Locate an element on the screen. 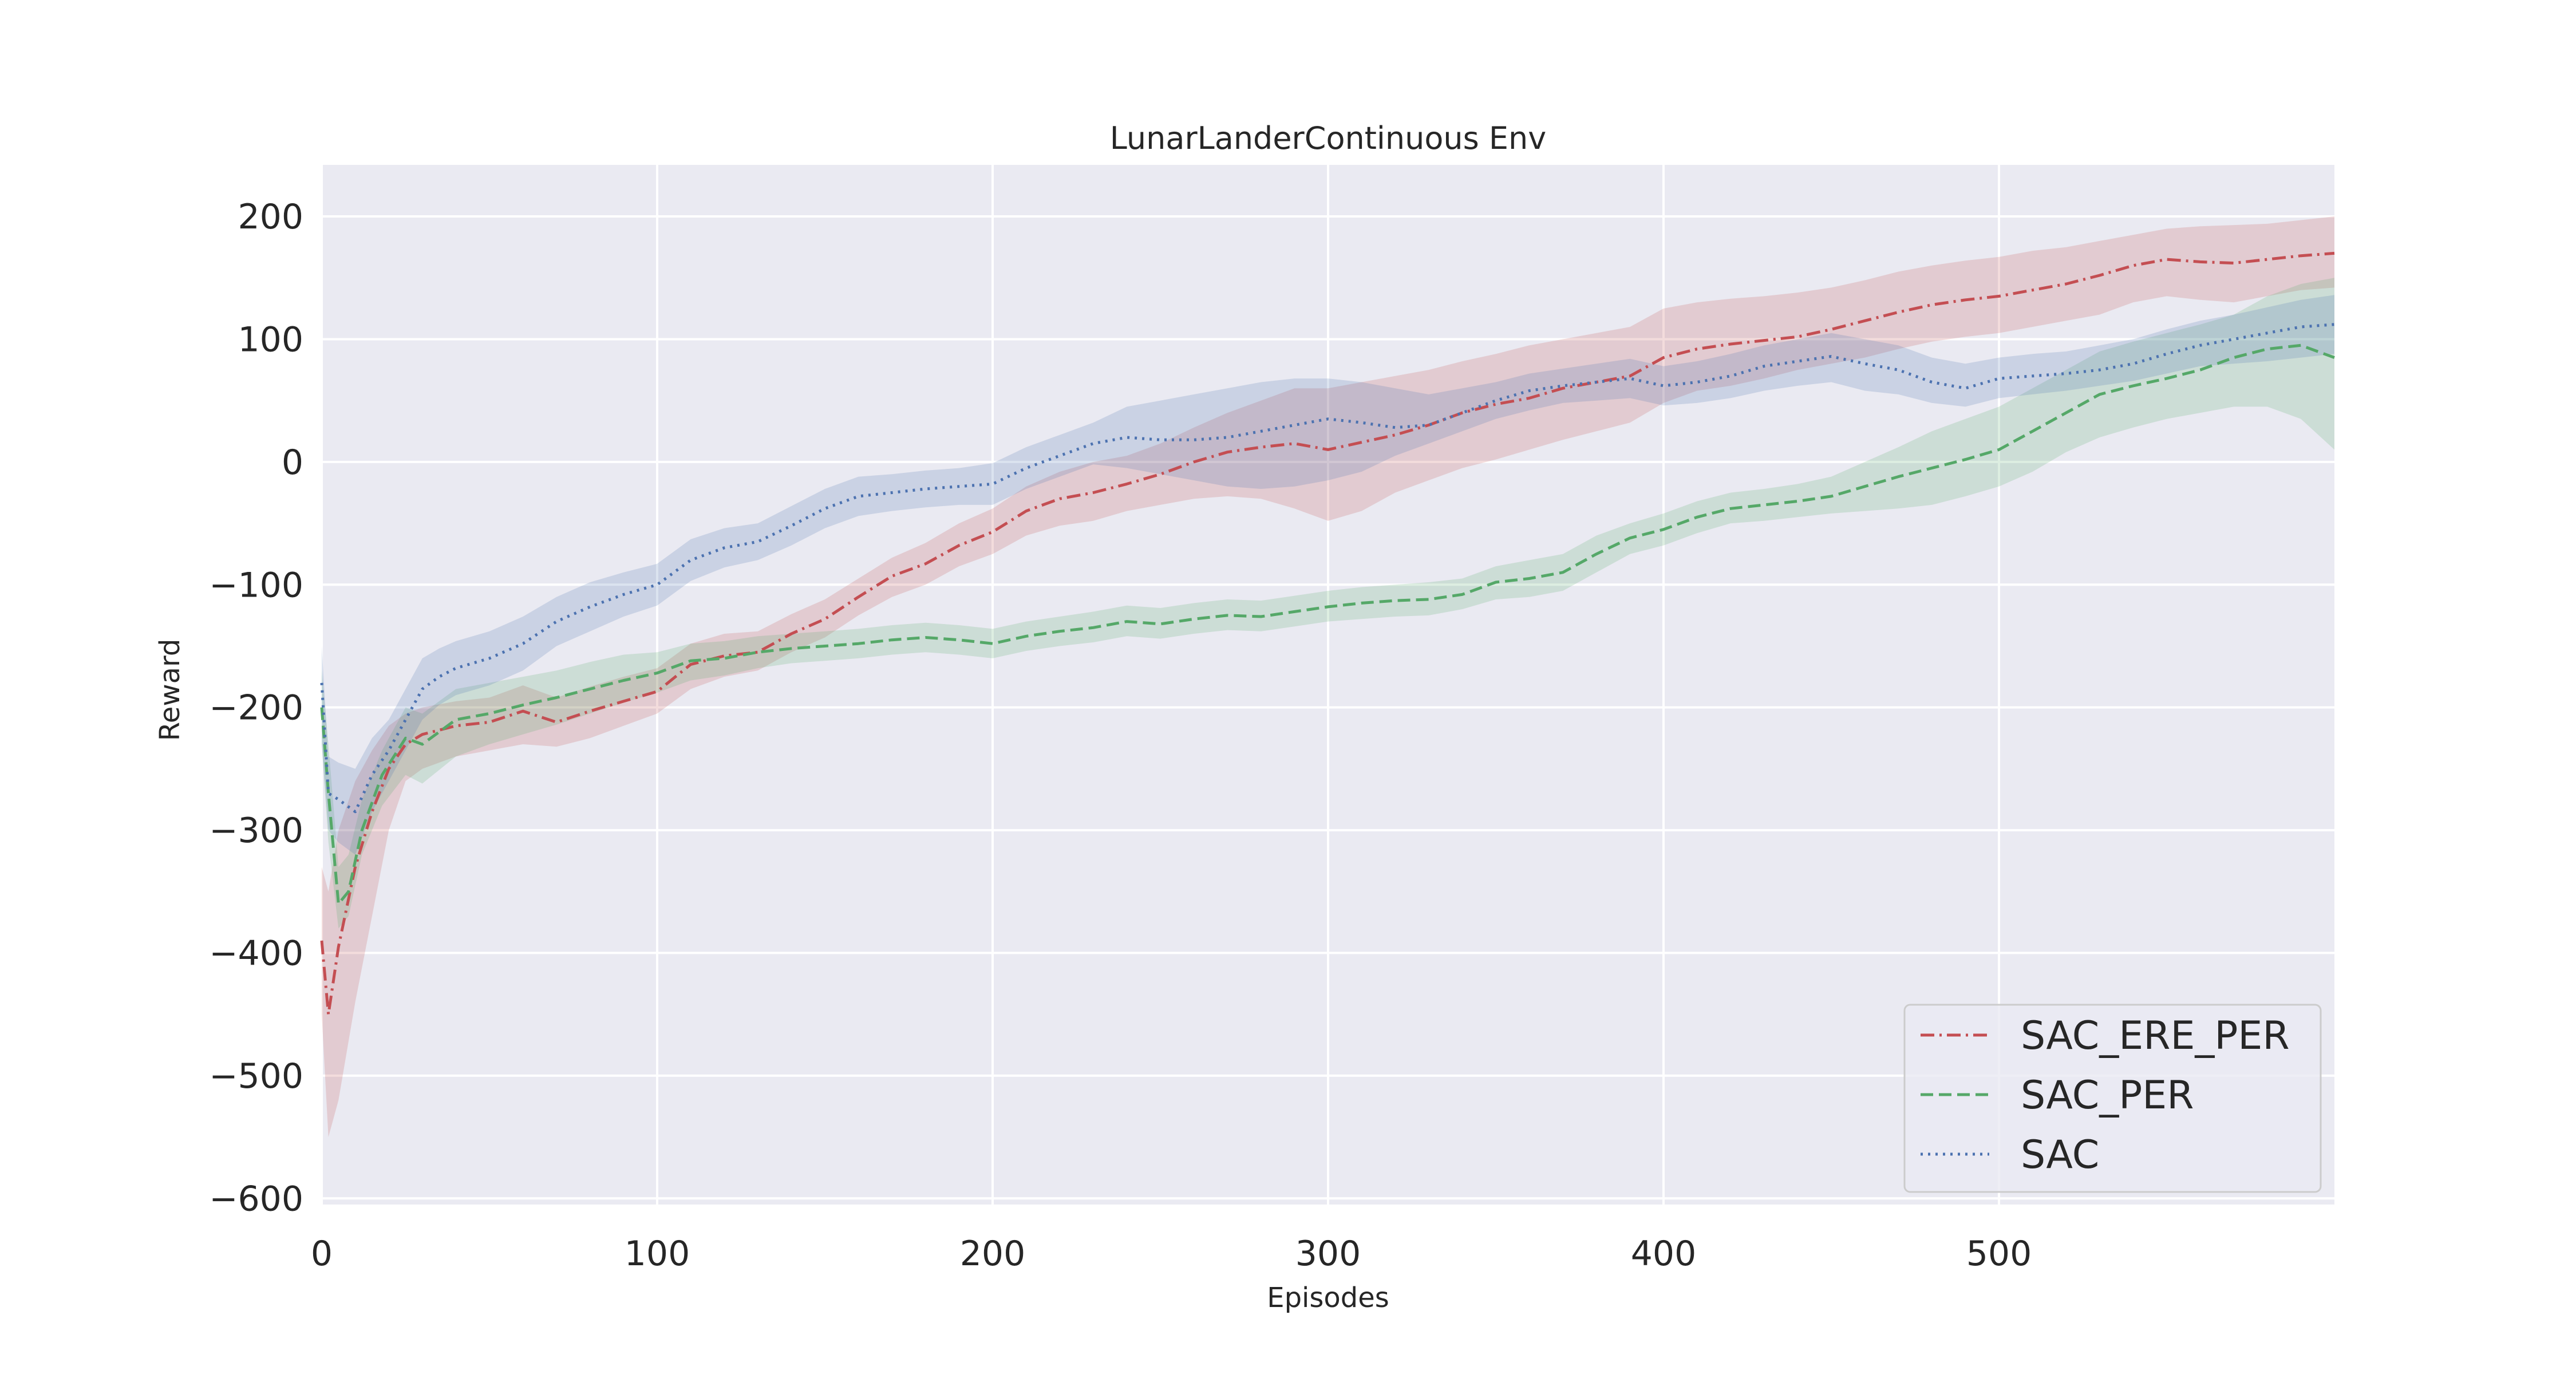 The image size is (2576, 1374). legend: SAC_ERE_PER SAC_PER SAC is located at coordinates (2112, 1098).